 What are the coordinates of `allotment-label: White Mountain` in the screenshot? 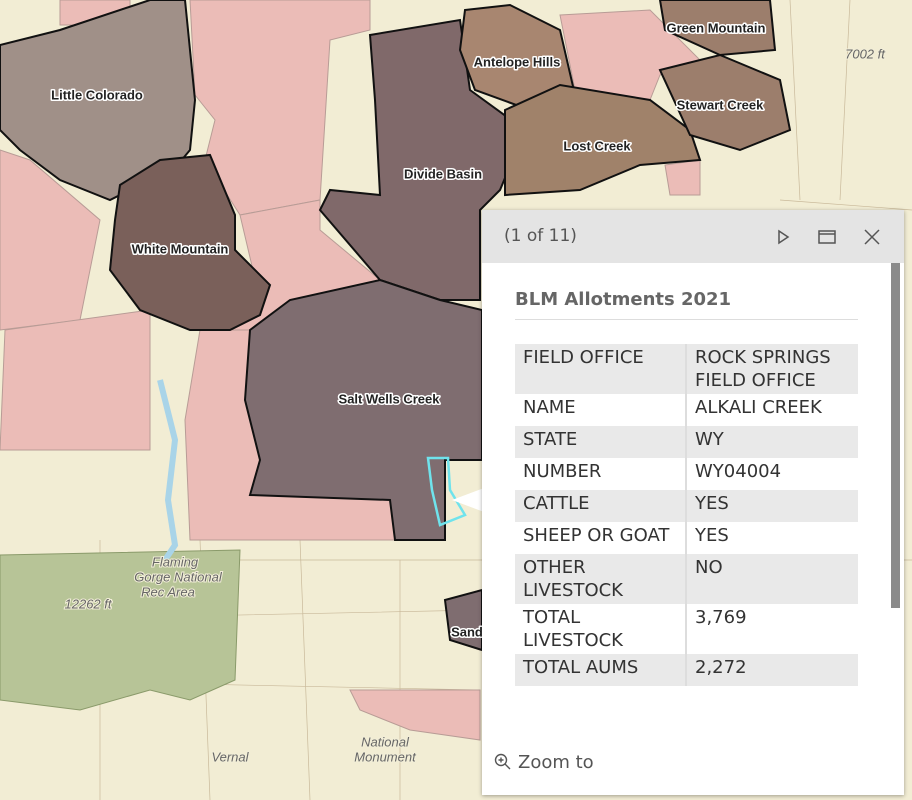 It's located at (180, 248).